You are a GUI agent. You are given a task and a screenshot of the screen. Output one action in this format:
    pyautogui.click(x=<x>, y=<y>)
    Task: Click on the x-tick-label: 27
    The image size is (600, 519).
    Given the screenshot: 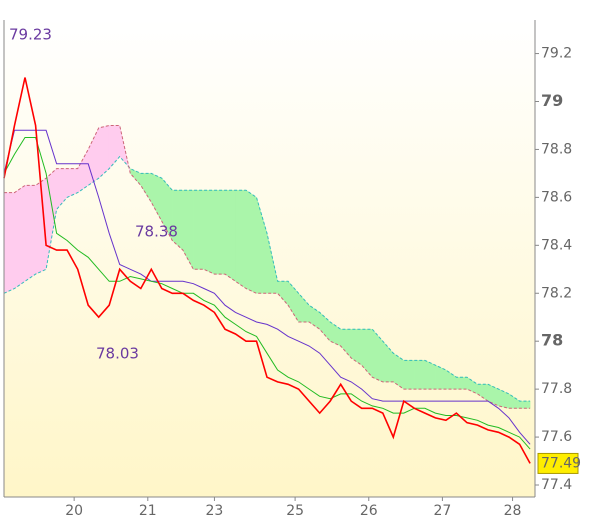 What is the action you would take?
    pyautogui.click(x=442, y=511)
    